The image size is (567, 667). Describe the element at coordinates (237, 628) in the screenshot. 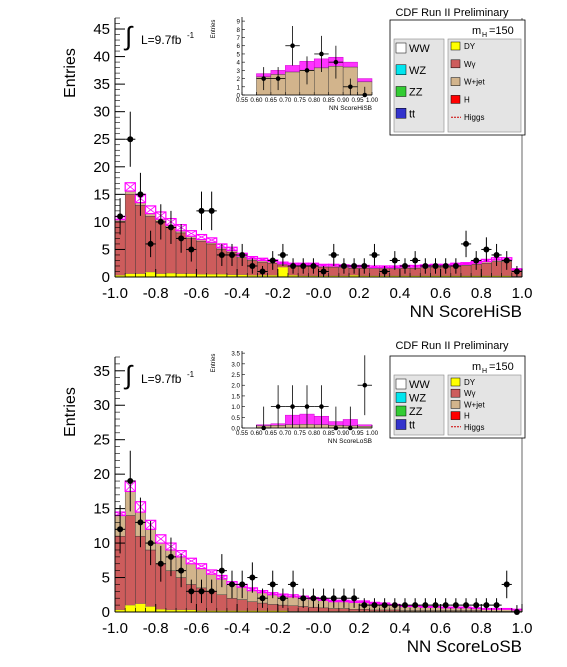

I see `x-tick-label: -0.4` at that location.